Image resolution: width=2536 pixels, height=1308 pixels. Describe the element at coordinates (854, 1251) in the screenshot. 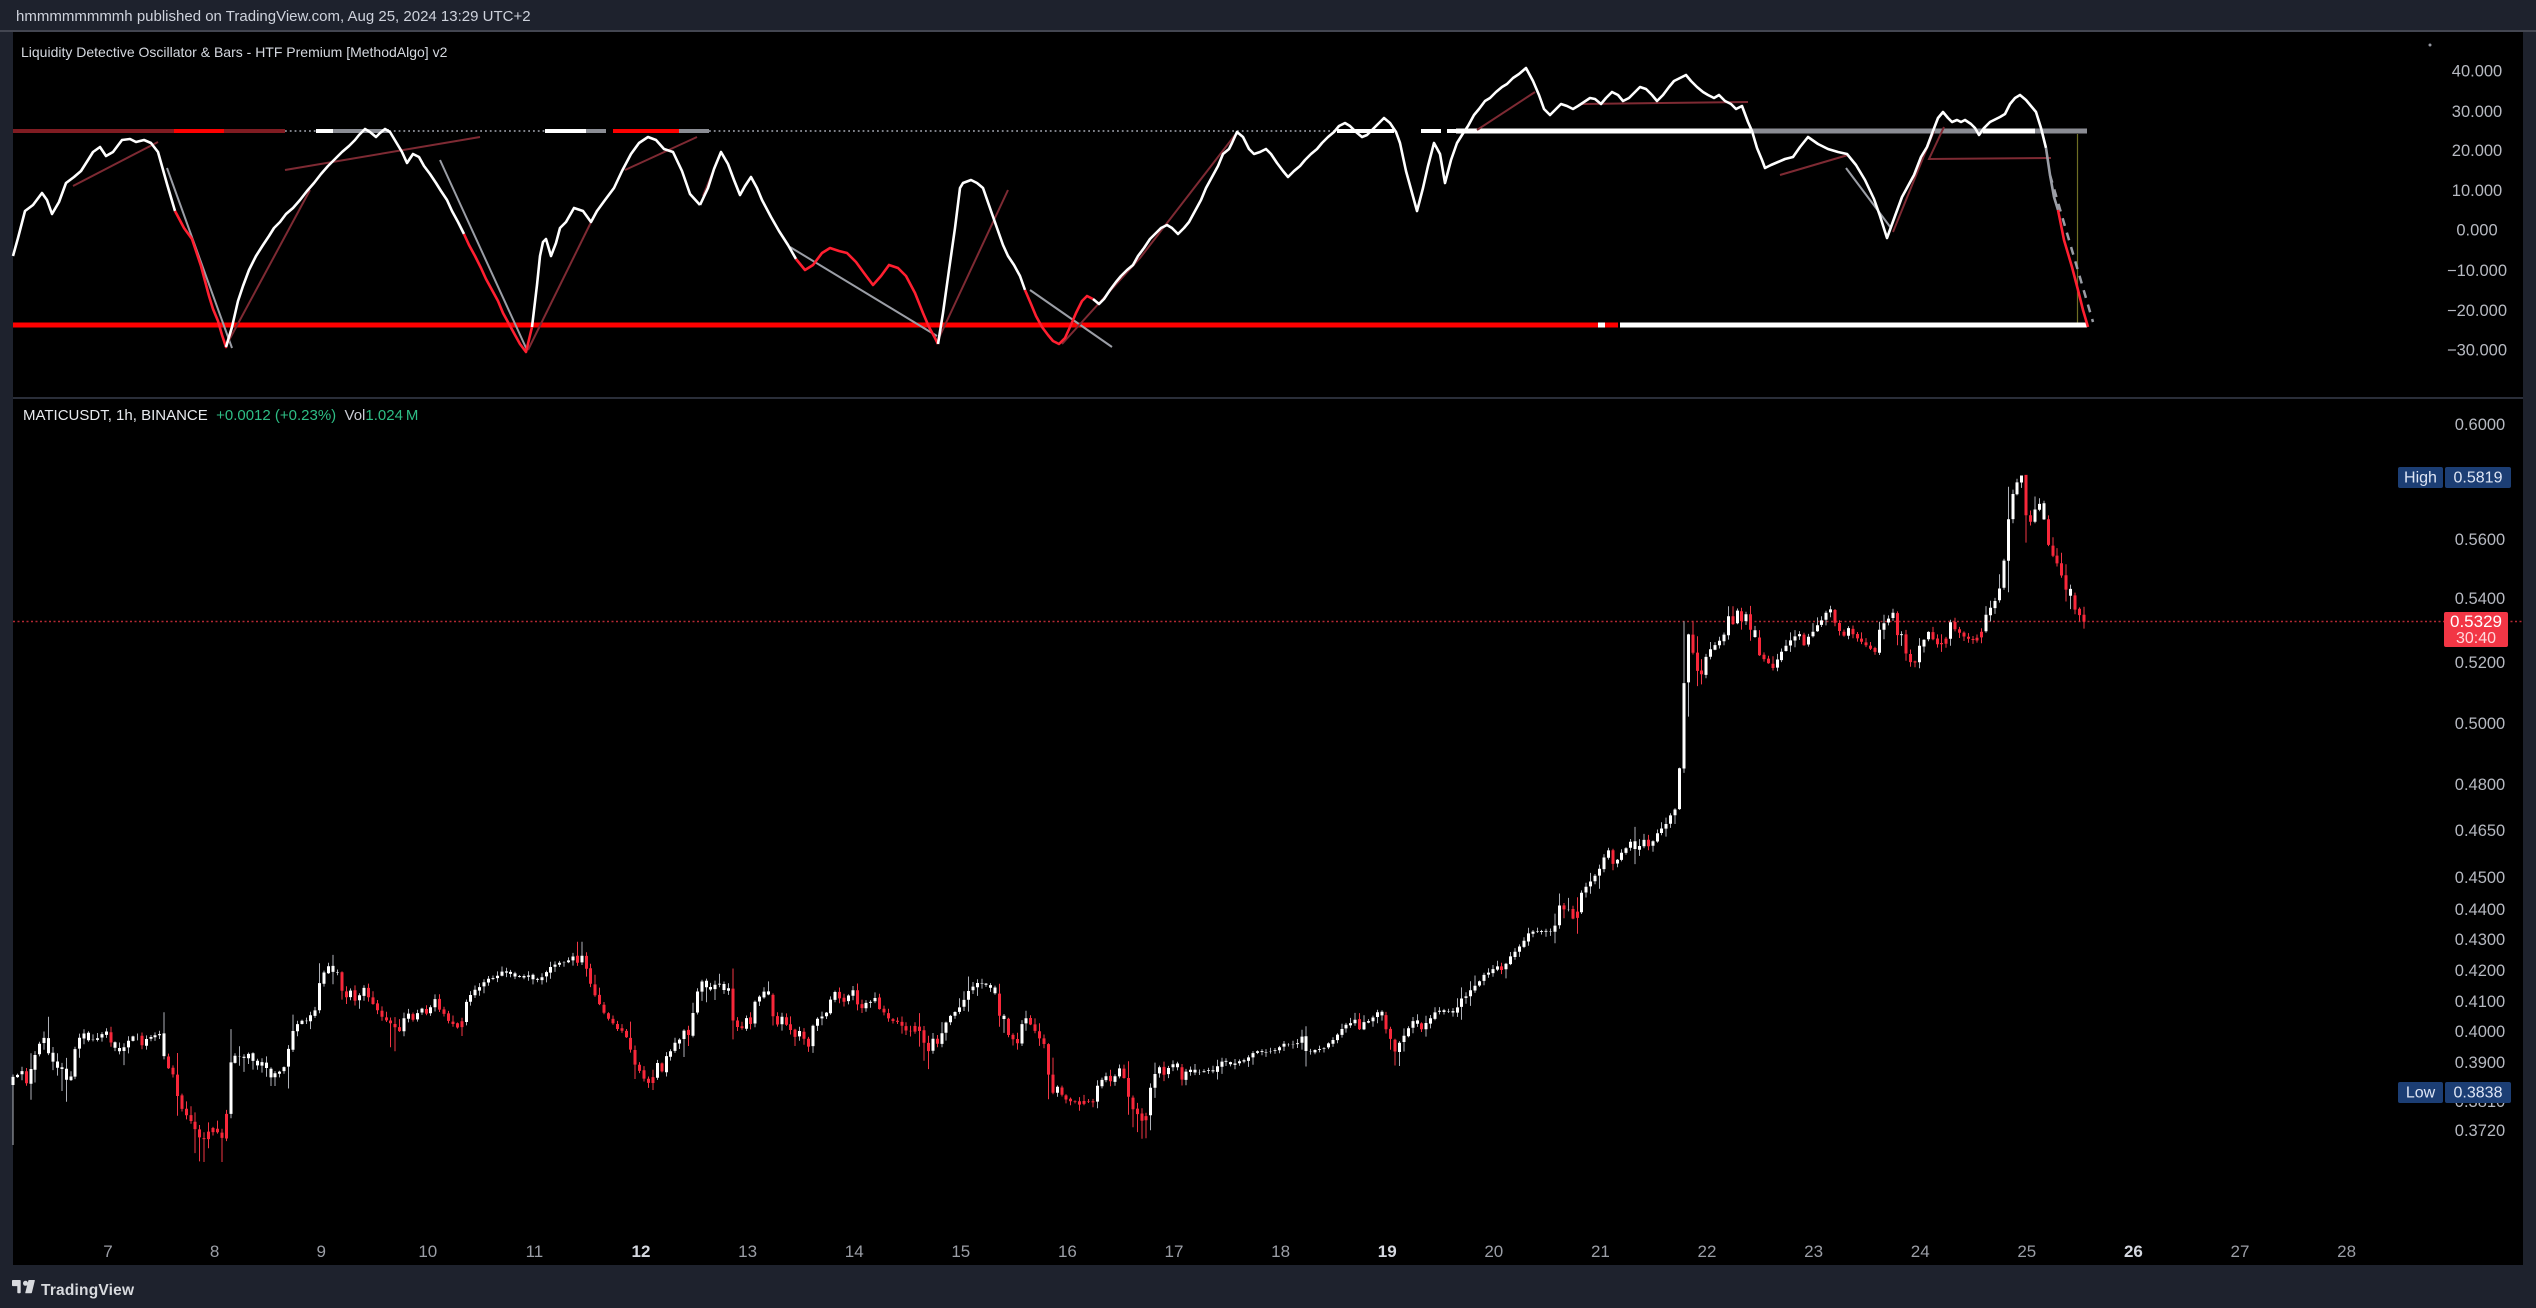

I see `svg-text: 14` at that location.